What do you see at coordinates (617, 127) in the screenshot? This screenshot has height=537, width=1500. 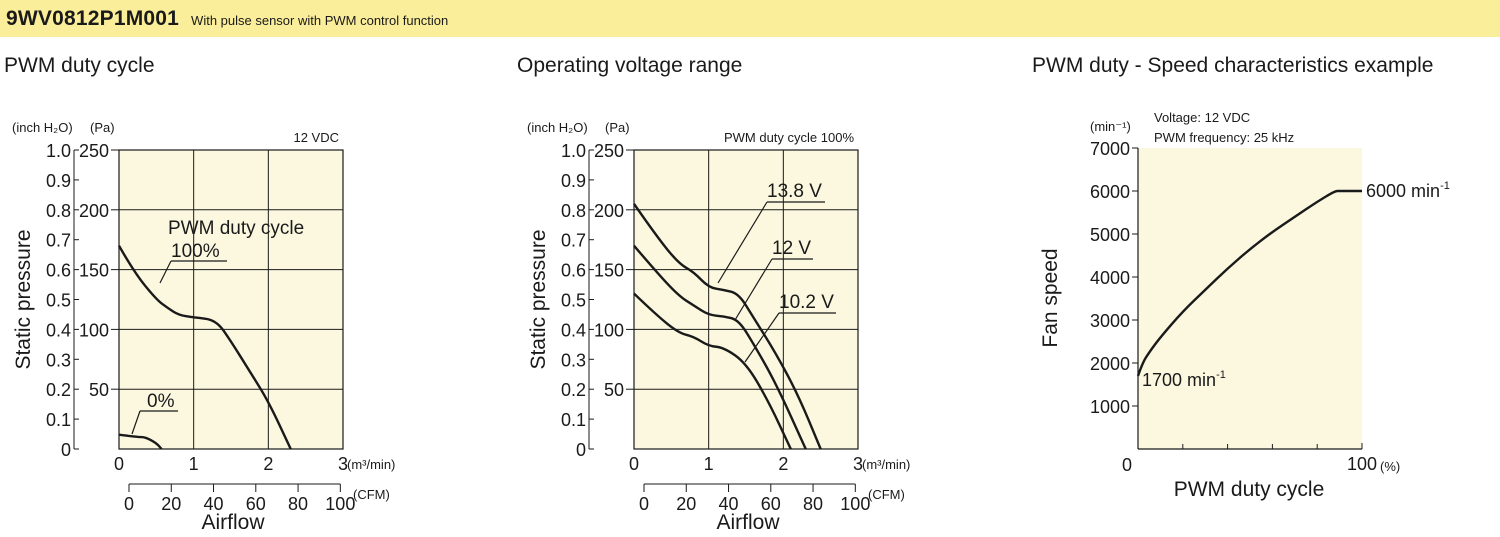 I see `c2-y-unit-pa: (Pa)` at bounding box center [617, 127].